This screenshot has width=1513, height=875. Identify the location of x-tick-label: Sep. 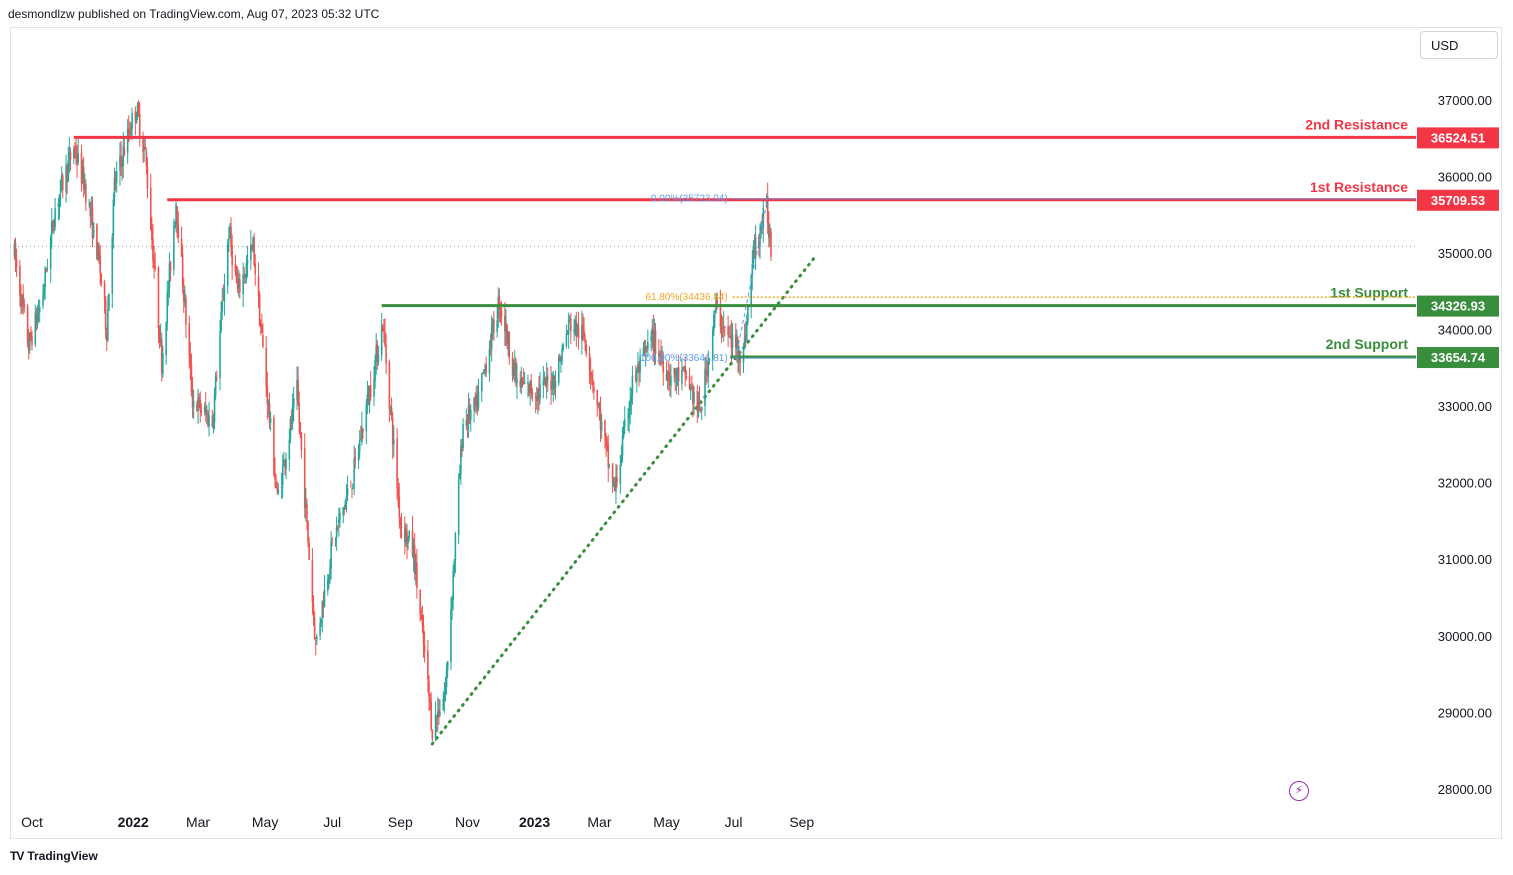
(801, 822).